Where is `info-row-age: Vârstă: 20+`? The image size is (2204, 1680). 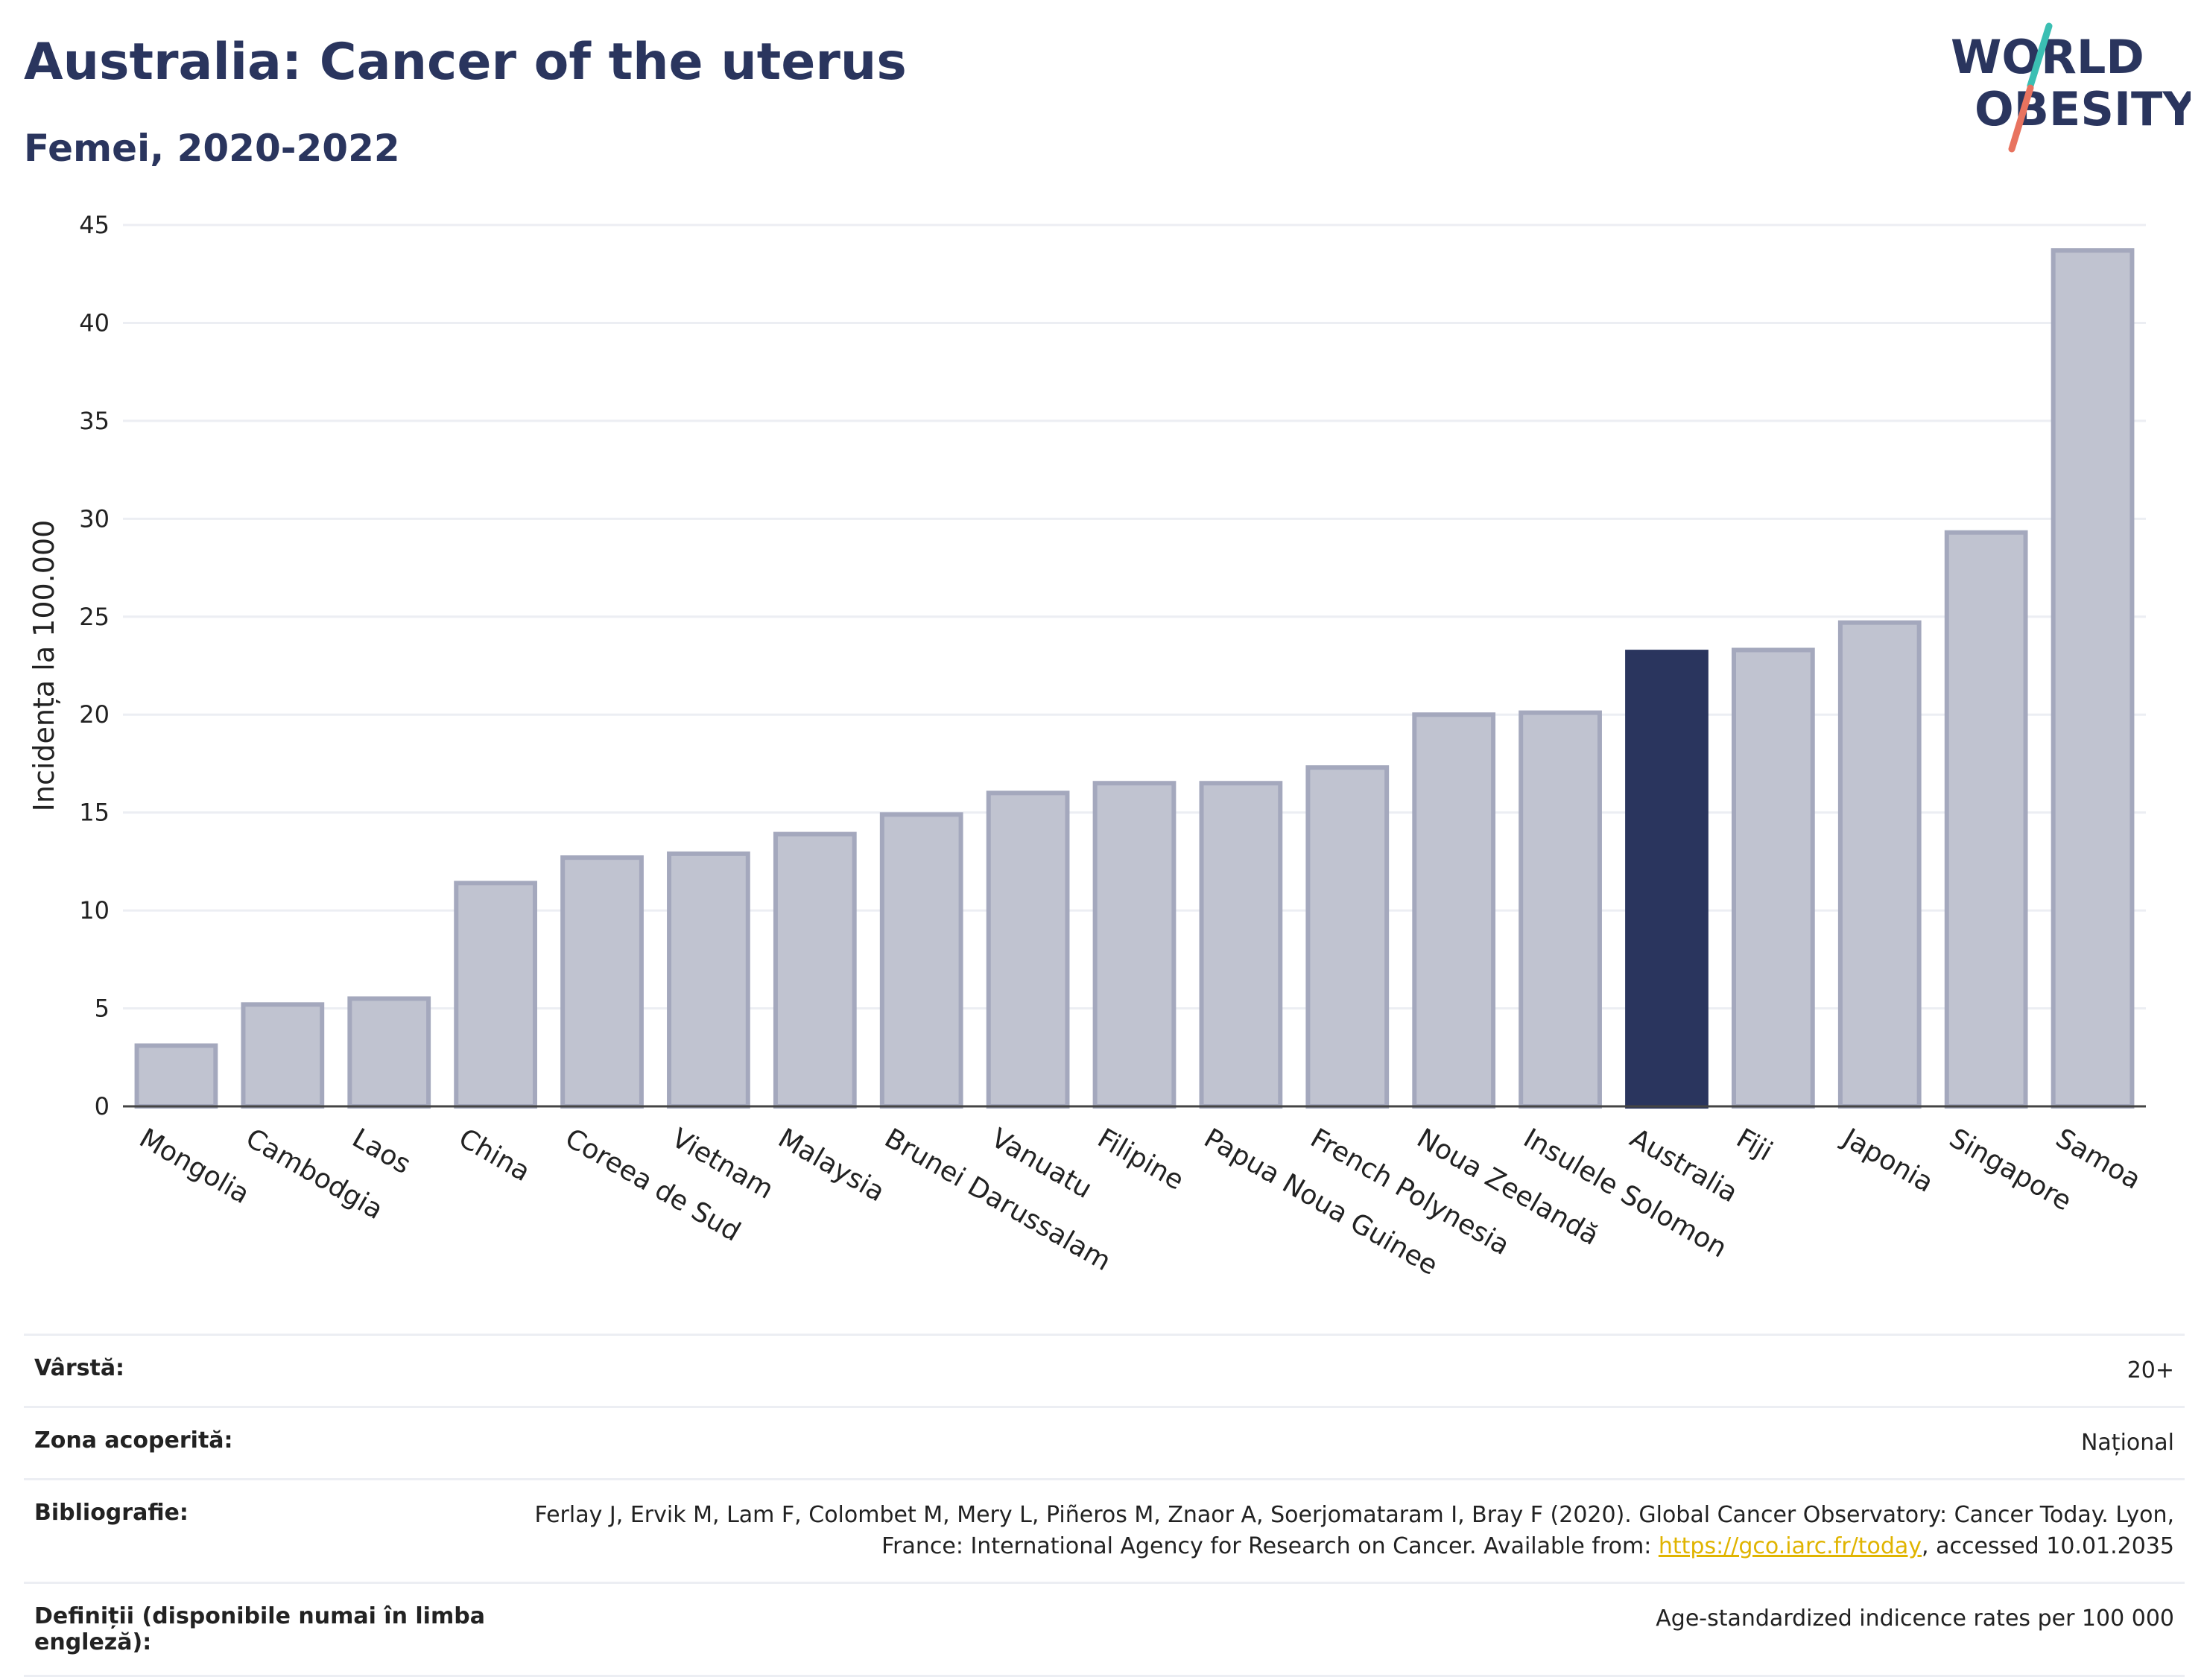 info-row-age: Vârstă: 20+ is located at coordinates (1104, 1370).